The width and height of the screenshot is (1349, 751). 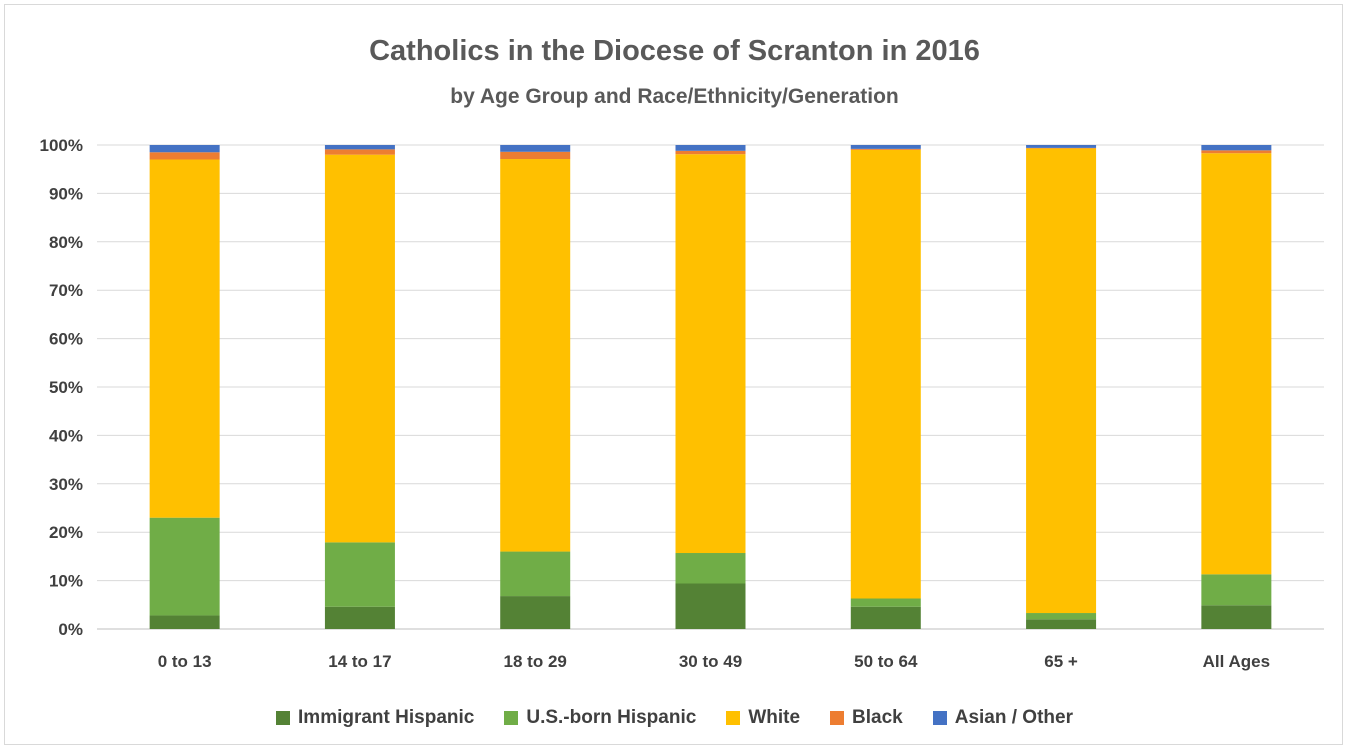 I want to click on y-tick-label: 80%, so click(x=66, y=242).